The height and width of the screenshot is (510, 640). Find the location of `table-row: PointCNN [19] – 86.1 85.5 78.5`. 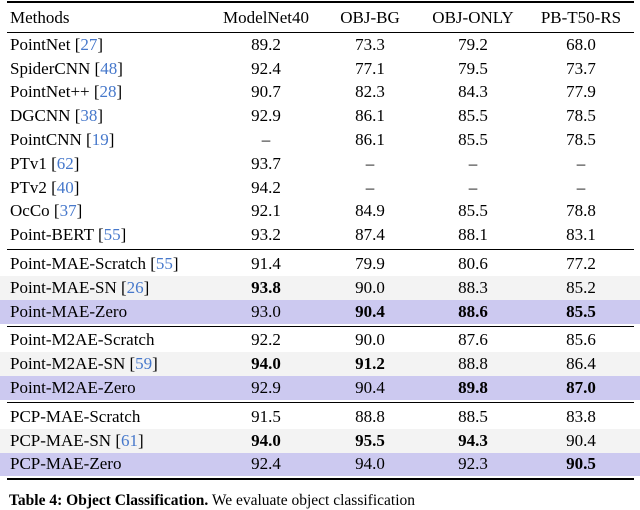

table-row: PointCNN [19] – 86.1 85.5 78.5 is located at coordinates (320, 140).